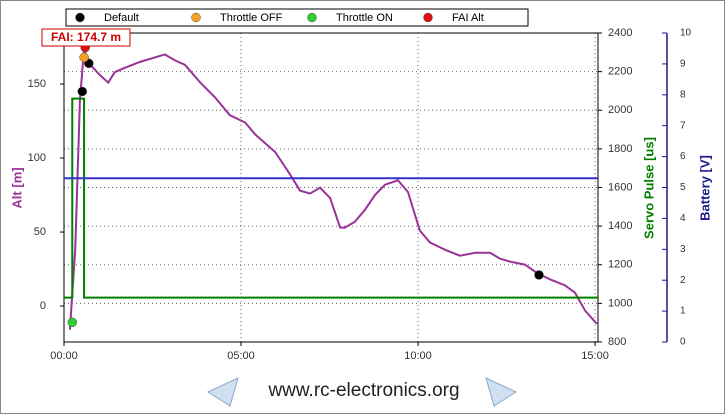  What do you see at coordinates (648, 188) in the screenshot?
I see `y2-axis-label: Servo Pulse [us]` at bounding box center [648, 188].